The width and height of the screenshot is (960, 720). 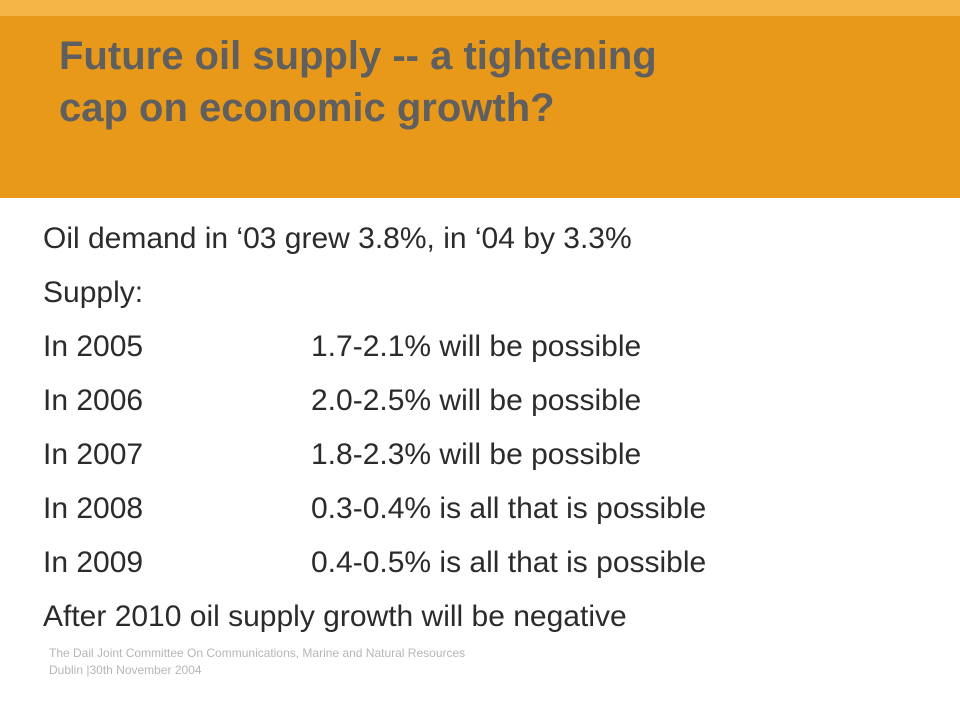 I want to click on supply-row: In 2008 0.3-0.4% is all that is possible, so click(x=493, y=509).